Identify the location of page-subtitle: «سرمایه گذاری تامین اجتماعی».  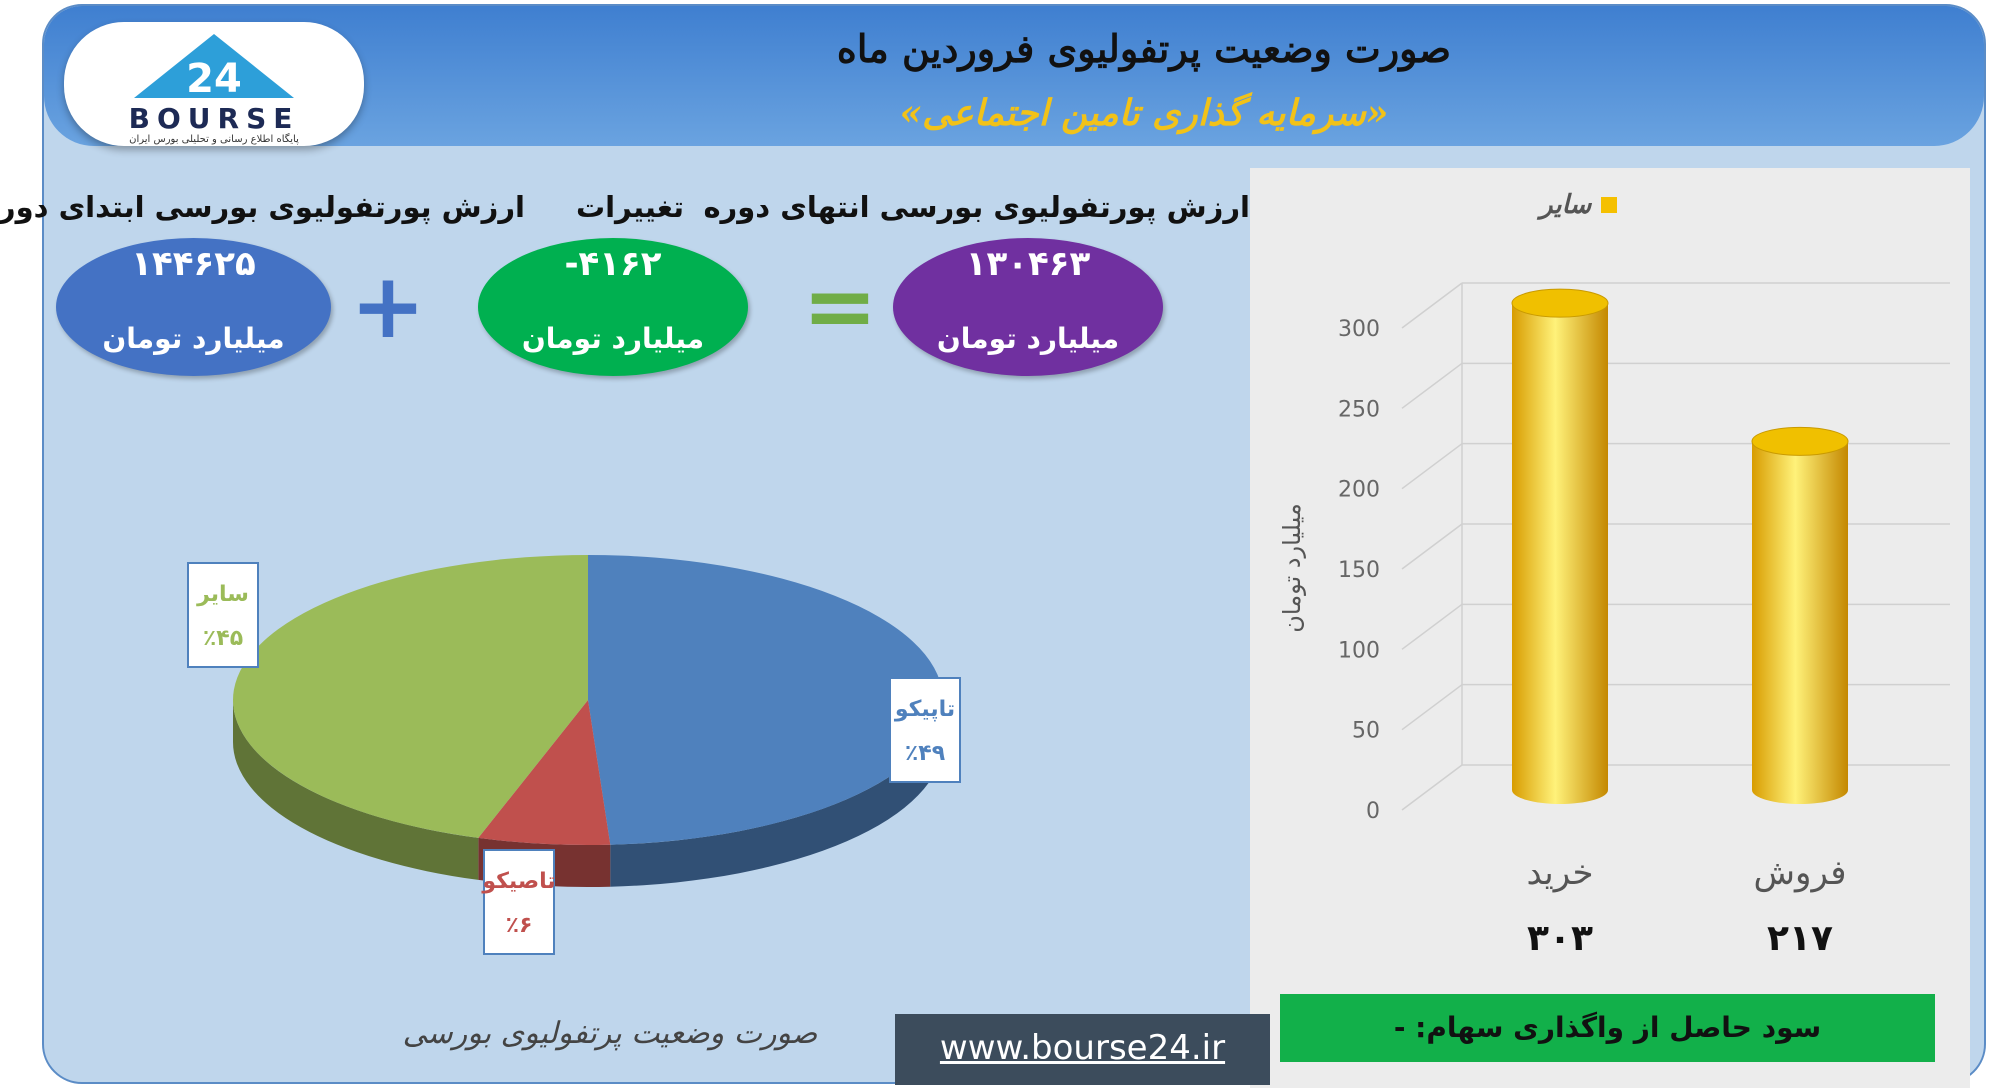
(1144, 113).